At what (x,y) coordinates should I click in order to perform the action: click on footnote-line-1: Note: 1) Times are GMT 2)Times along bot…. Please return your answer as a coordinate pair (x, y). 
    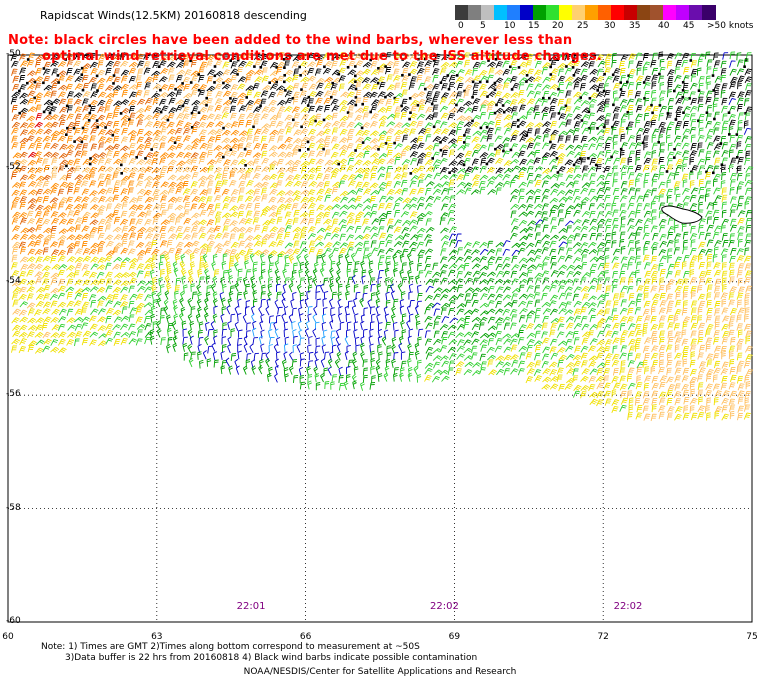
    Looking at the image, I should click on (230, 647).